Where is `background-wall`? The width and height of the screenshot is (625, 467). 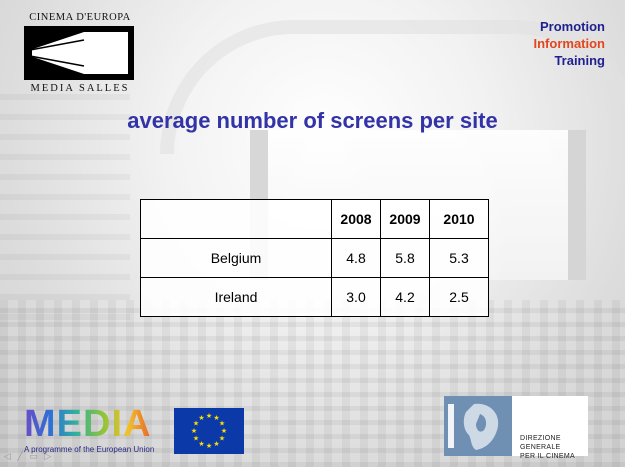
background-wall is located at coordinates (65, 200).